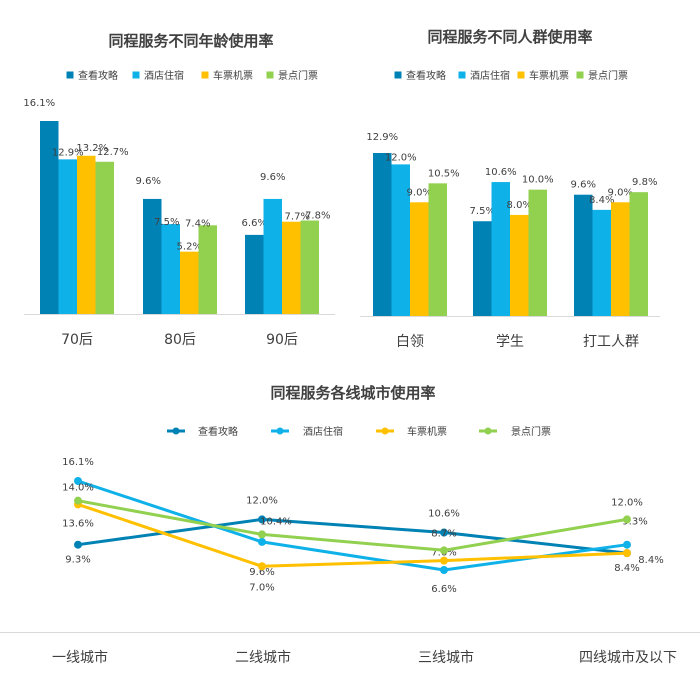 The width and height of the screenshot is (700, 690). Describe the element at coordinates (519, 205) in the screenshot. I see `chart2-label-2-1: 8.0%` at that location.